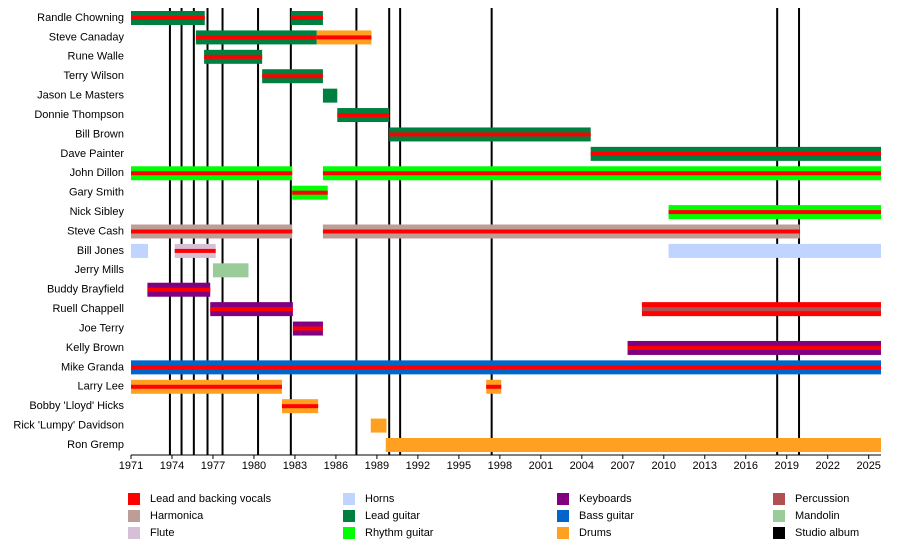  What do you see at coordinates (868, 466) in the screenshot?
I see `x-tick-label: 2025` at bounding box center [868, 466].